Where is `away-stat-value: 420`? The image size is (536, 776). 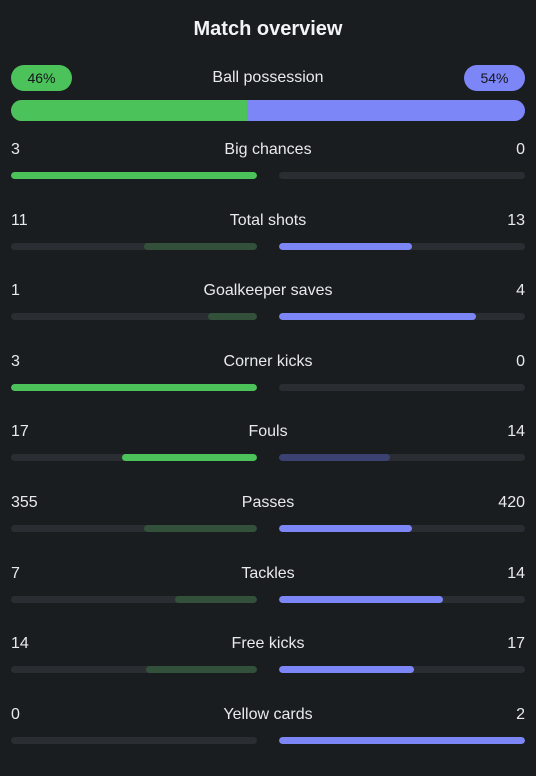 away-stat-value: 420 is located at coordinates (511, 502).